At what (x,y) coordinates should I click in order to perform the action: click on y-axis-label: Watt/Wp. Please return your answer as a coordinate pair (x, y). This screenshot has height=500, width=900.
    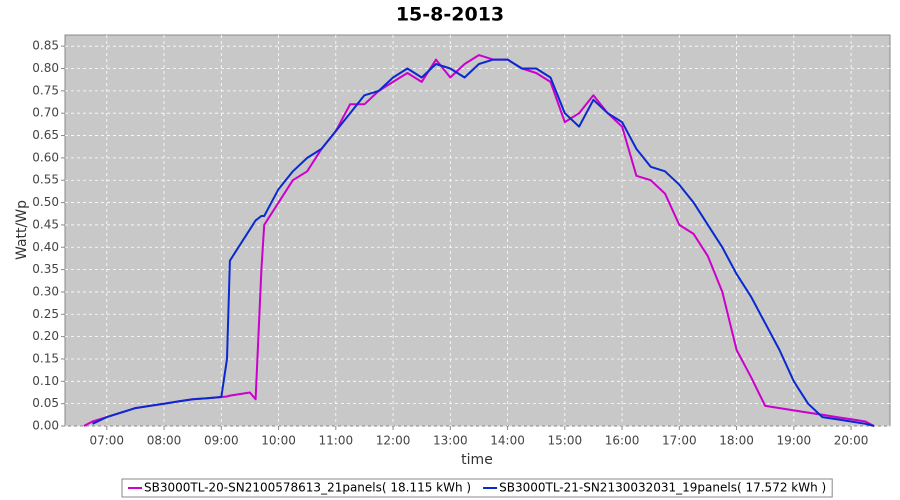
    Looking at the image, I should click on (22, 230).